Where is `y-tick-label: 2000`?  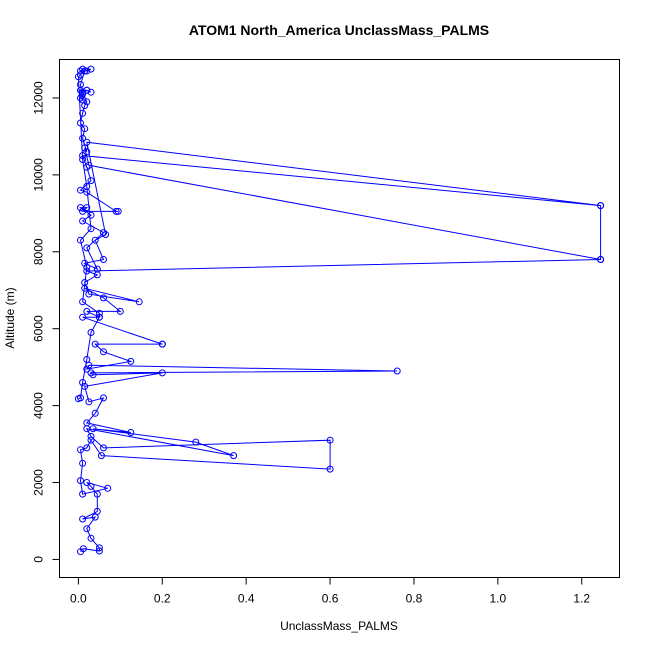 y-tick-label: 2000 is located at coordinates (39, 482).